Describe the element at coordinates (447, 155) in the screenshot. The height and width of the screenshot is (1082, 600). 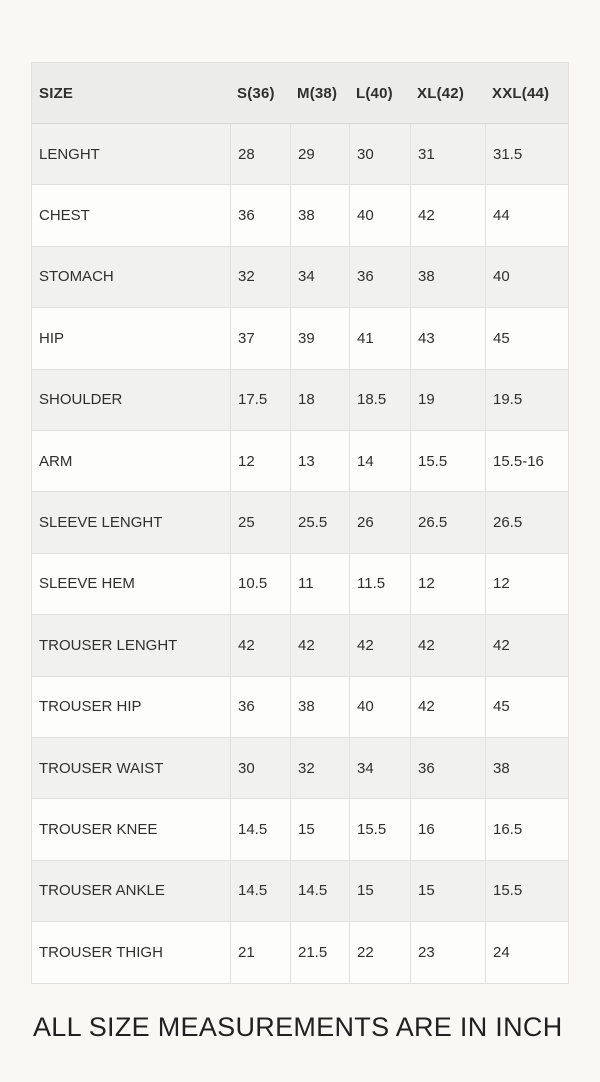
I see `cell-value: 31` at that location.